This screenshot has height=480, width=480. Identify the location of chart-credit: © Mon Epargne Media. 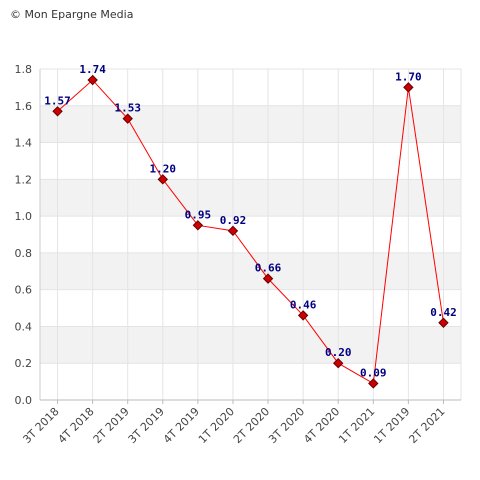
(72, 14).